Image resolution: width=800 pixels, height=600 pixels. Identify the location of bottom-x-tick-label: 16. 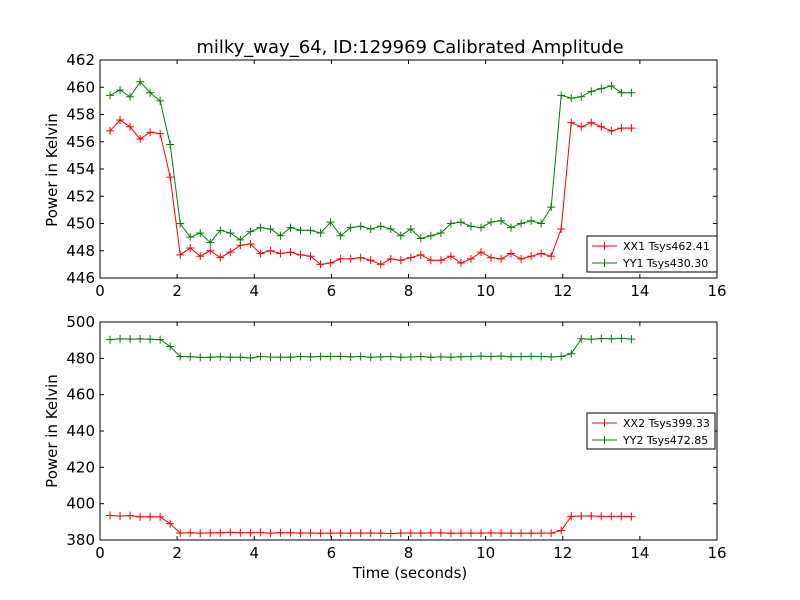
(716, 553).